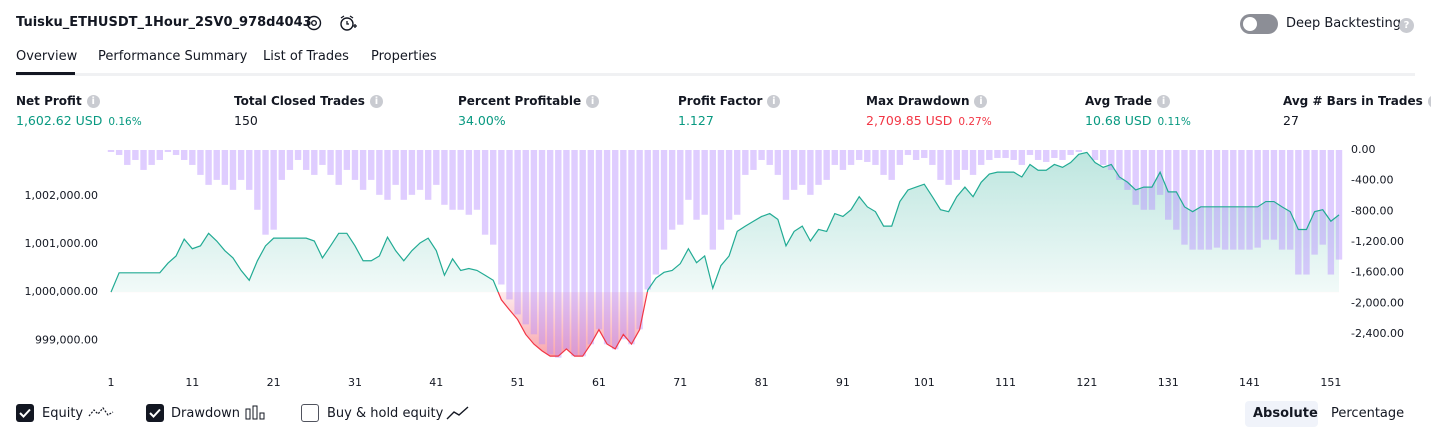 The width and height of the screenshot is (1431, 438). What do you see at coordinates (385, 413) in the screenshot?
I see `legend-label: Buy & hold equity` at bounding box center [385, 413].